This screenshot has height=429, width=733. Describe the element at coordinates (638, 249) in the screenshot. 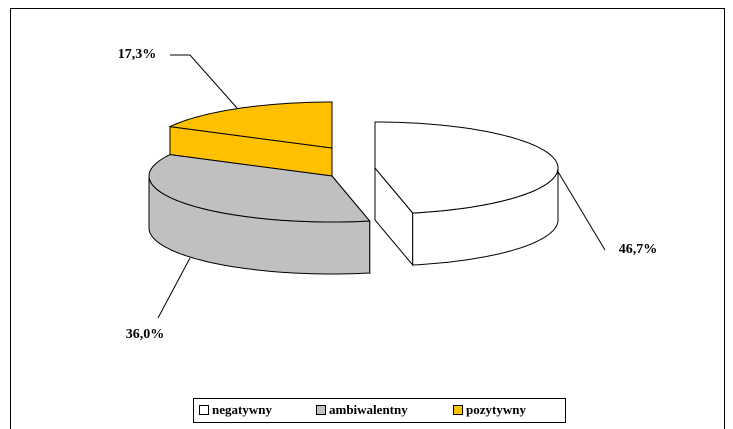

I see `data-label: 46,7%` at that location.